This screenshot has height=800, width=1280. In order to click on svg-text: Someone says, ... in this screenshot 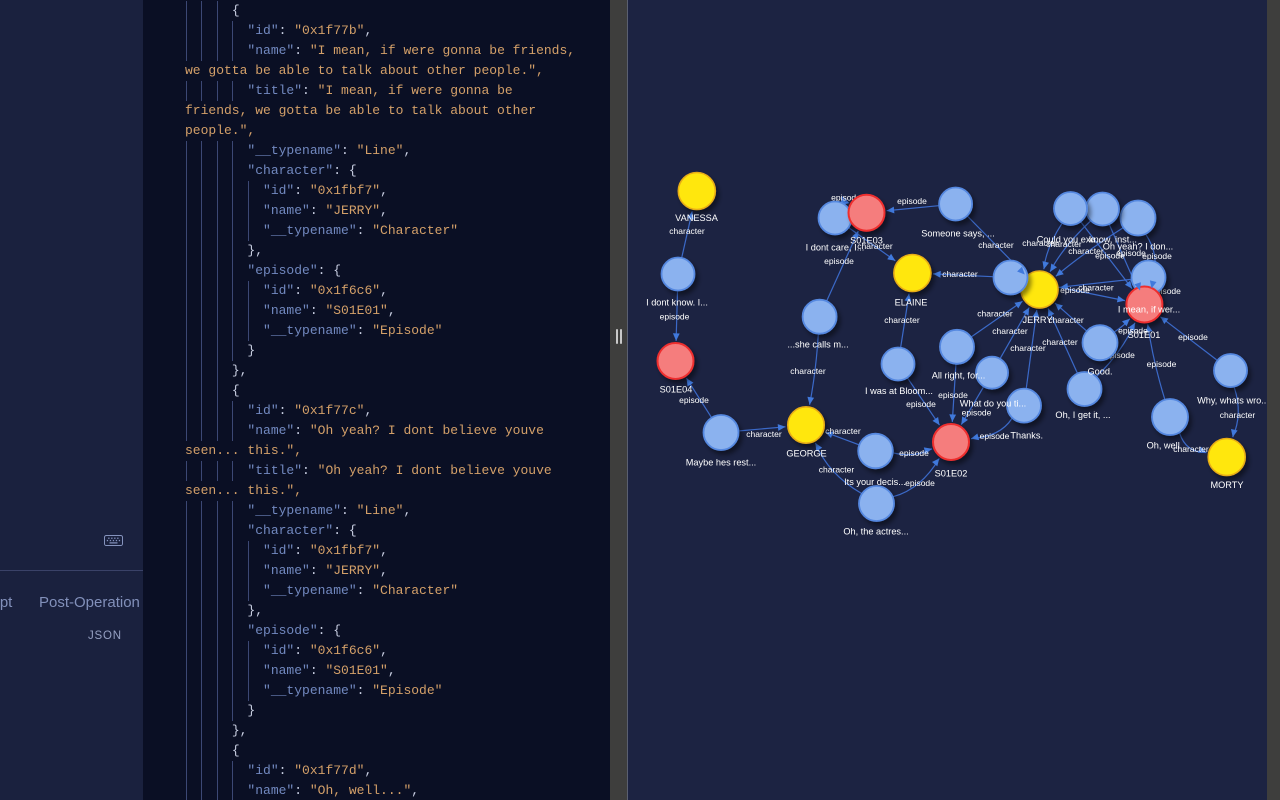, I will do `click(958, 234)`.